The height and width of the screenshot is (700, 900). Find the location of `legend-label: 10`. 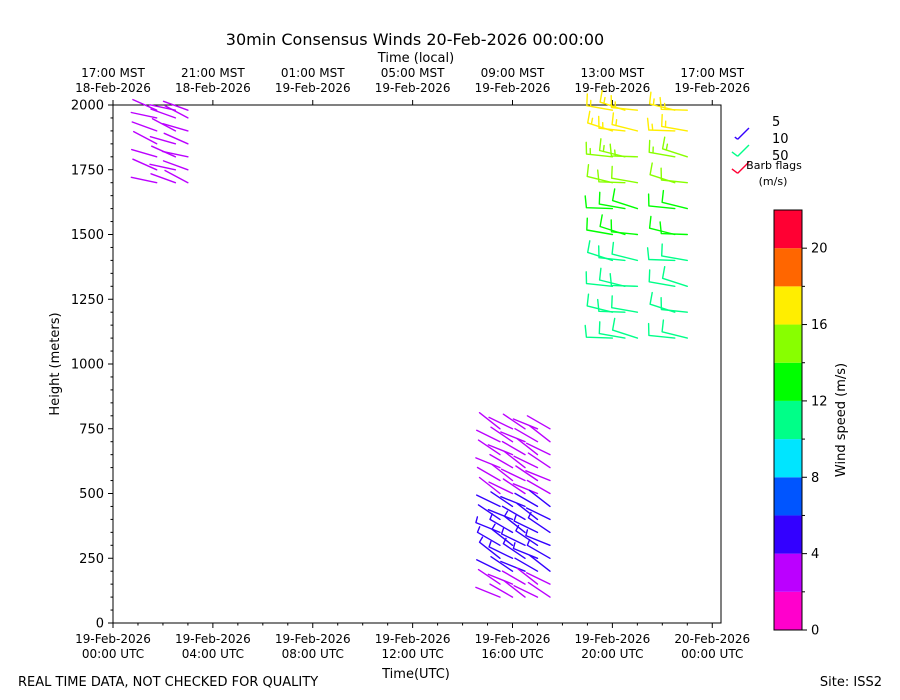

legend-label: 10 is located at coordinates (780, 139).